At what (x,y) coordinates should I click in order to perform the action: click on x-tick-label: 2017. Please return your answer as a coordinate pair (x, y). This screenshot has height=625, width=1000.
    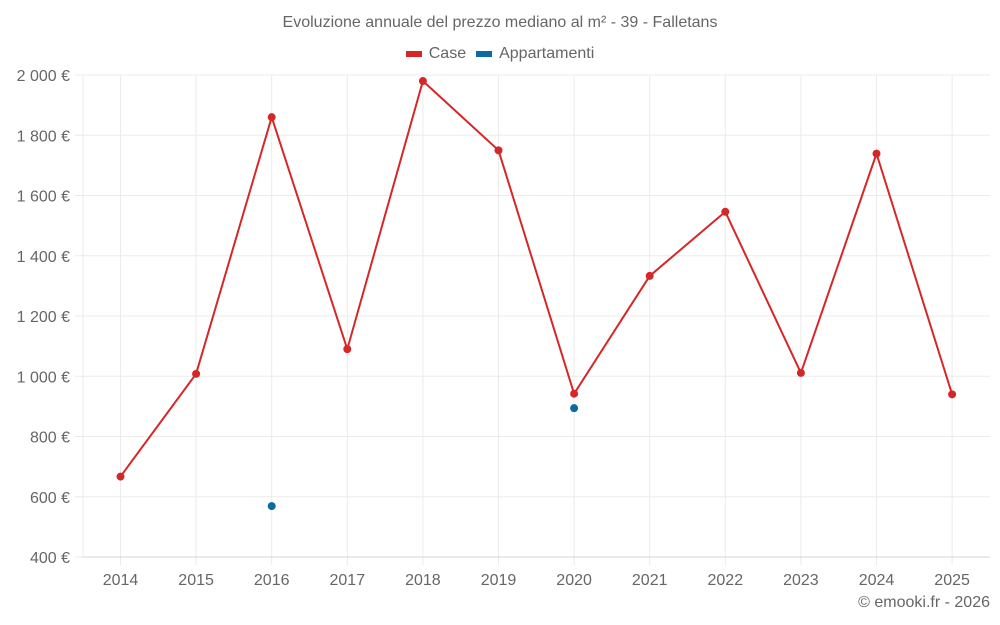
    Looking at the image, I should click on (348, 580).